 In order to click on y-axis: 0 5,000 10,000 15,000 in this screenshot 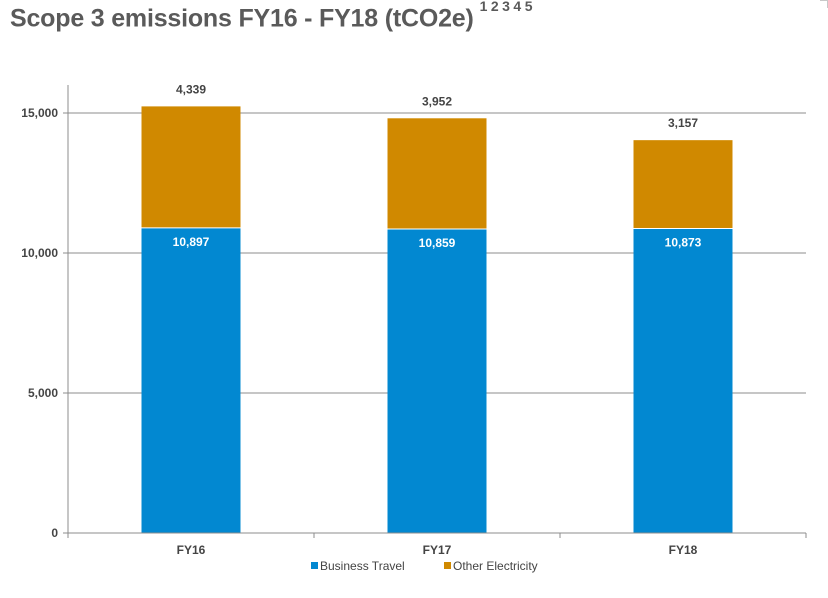, I will do `click(45, 312)`.